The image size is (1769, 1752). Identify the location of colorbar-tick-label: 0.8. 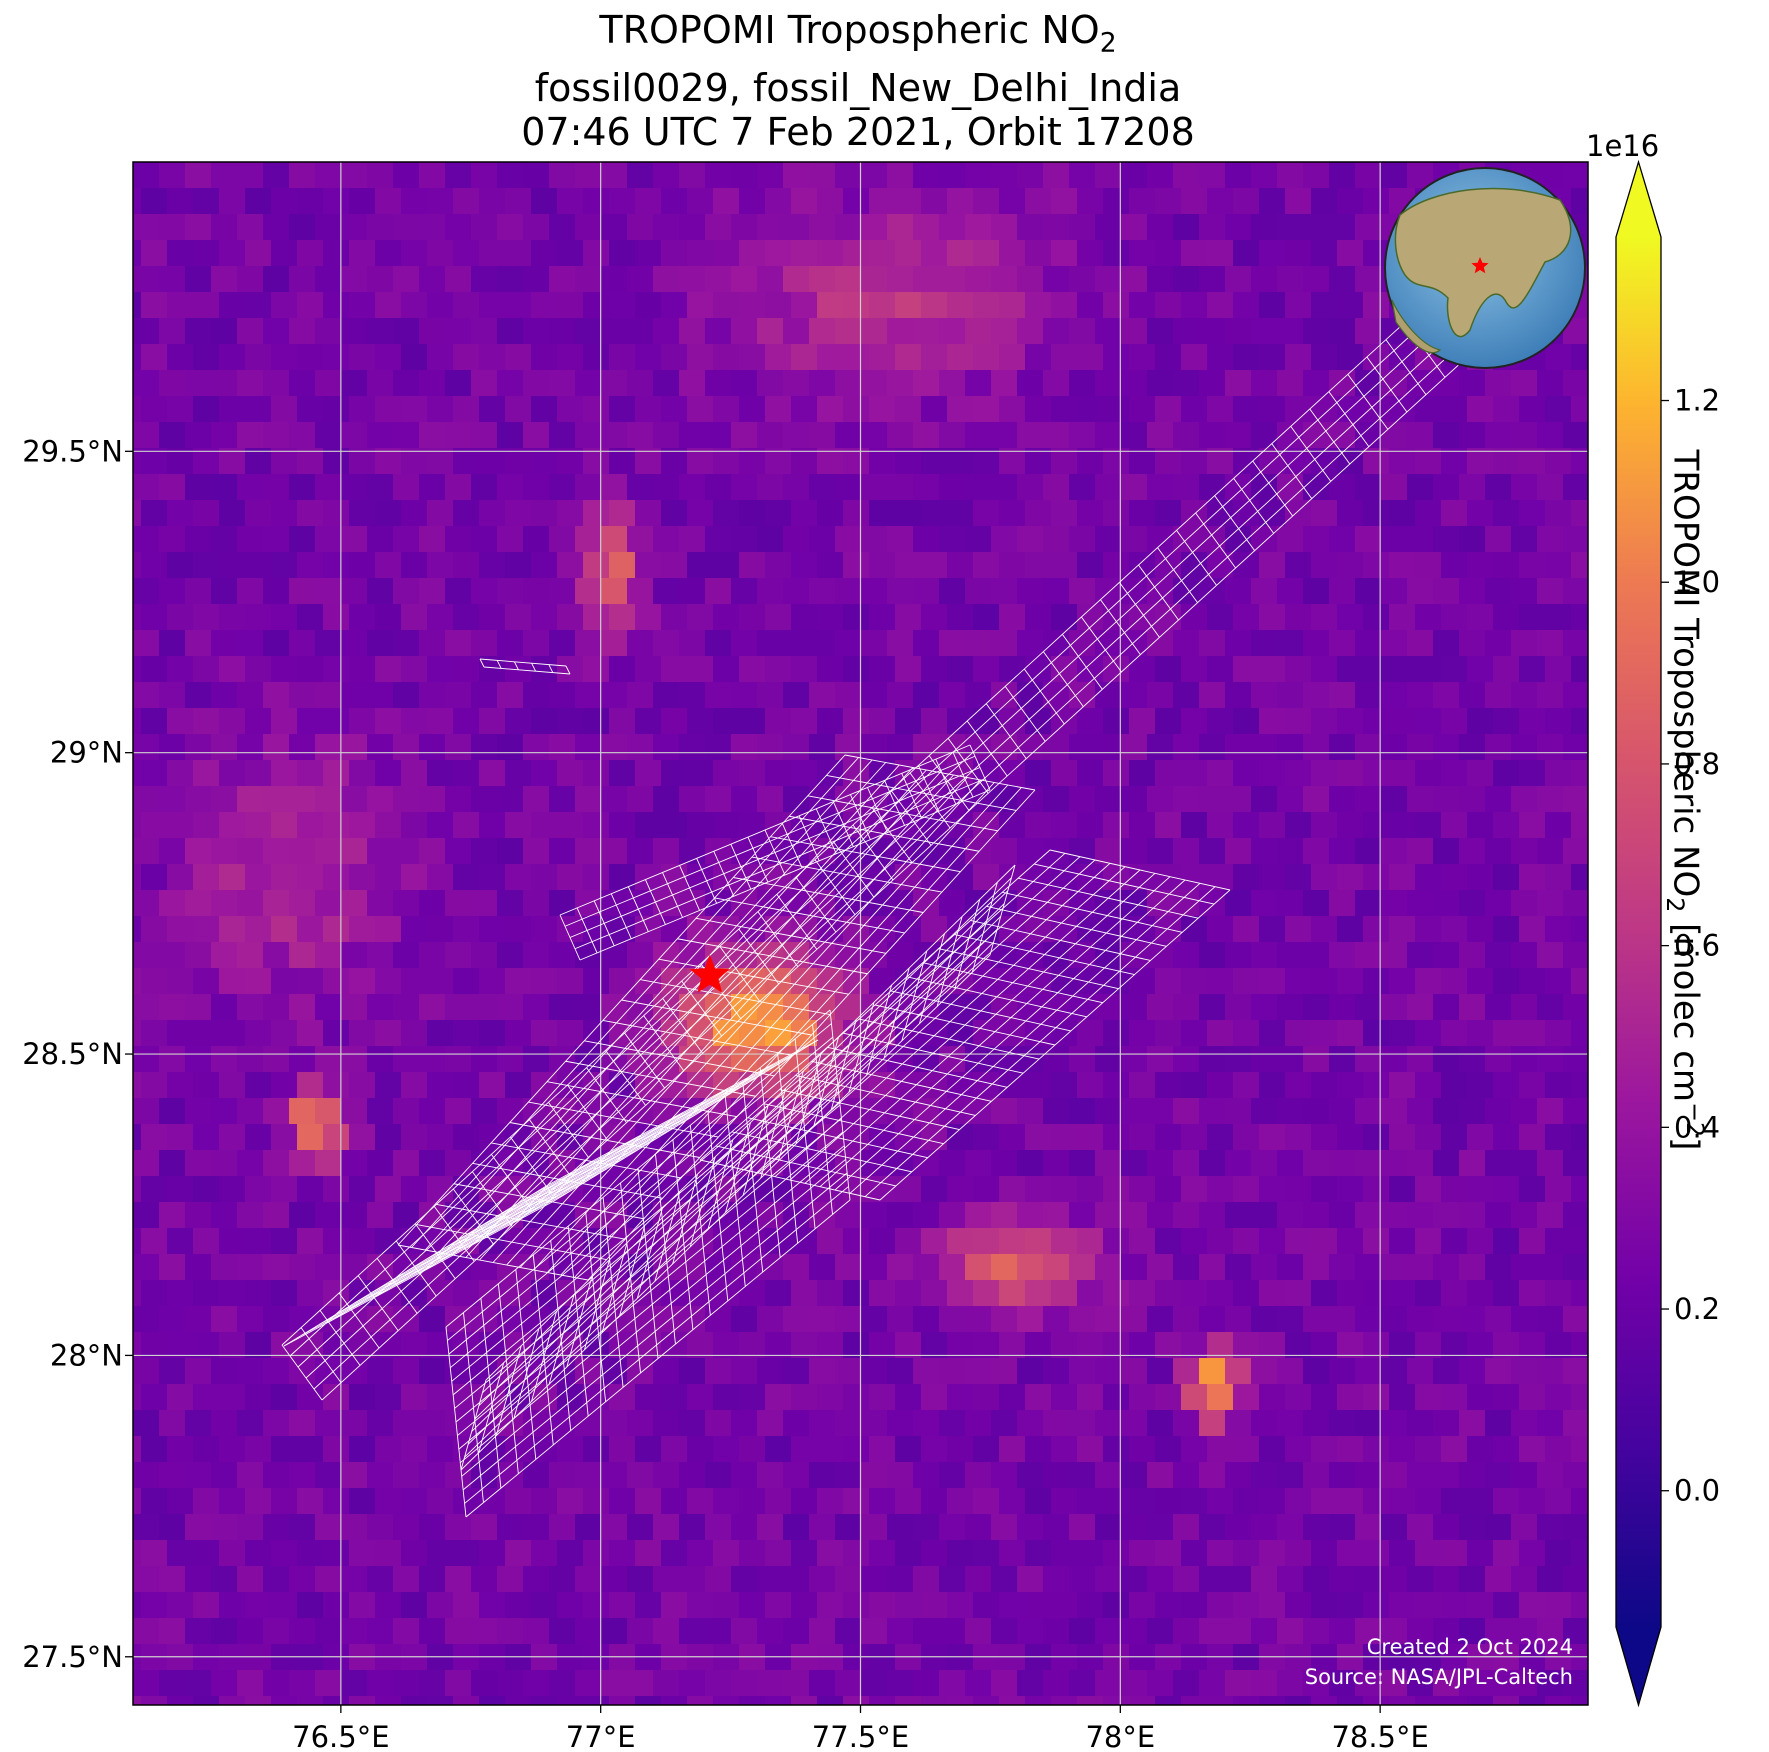
(1697, 764).